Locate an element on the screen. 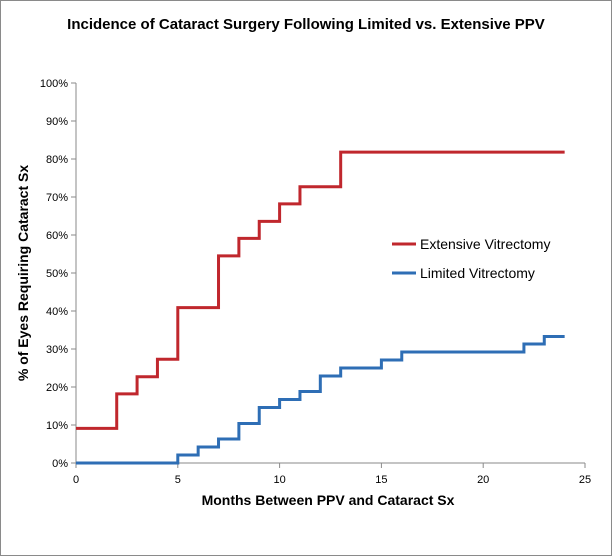  y-axis-title: % of Eyes Requiring Cataract Sx is located at coordinates (23, 273).